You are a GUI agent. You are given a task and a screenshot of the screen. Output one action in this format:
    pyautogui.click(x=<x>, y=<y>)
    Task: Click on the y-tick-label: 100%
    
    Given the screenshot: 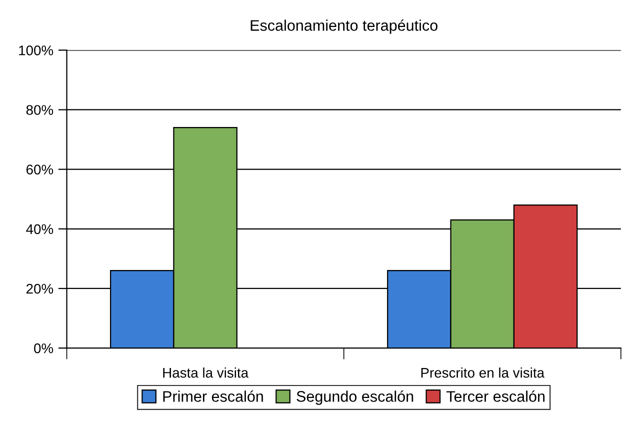 What is the action you would take?
    pyautogui.click(x=36, y=50)
    